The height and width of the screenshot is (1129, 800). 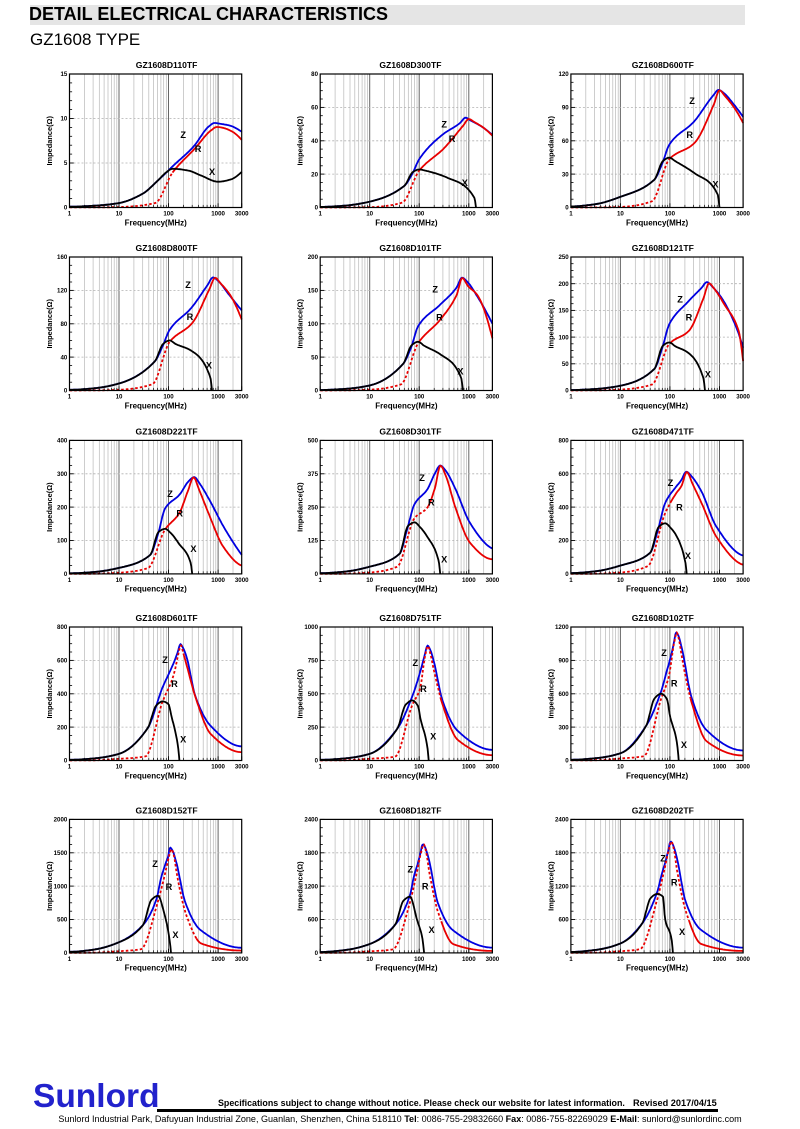 I want to click on svg-text: GZ1608D800TF, so click(x=167, y=248).